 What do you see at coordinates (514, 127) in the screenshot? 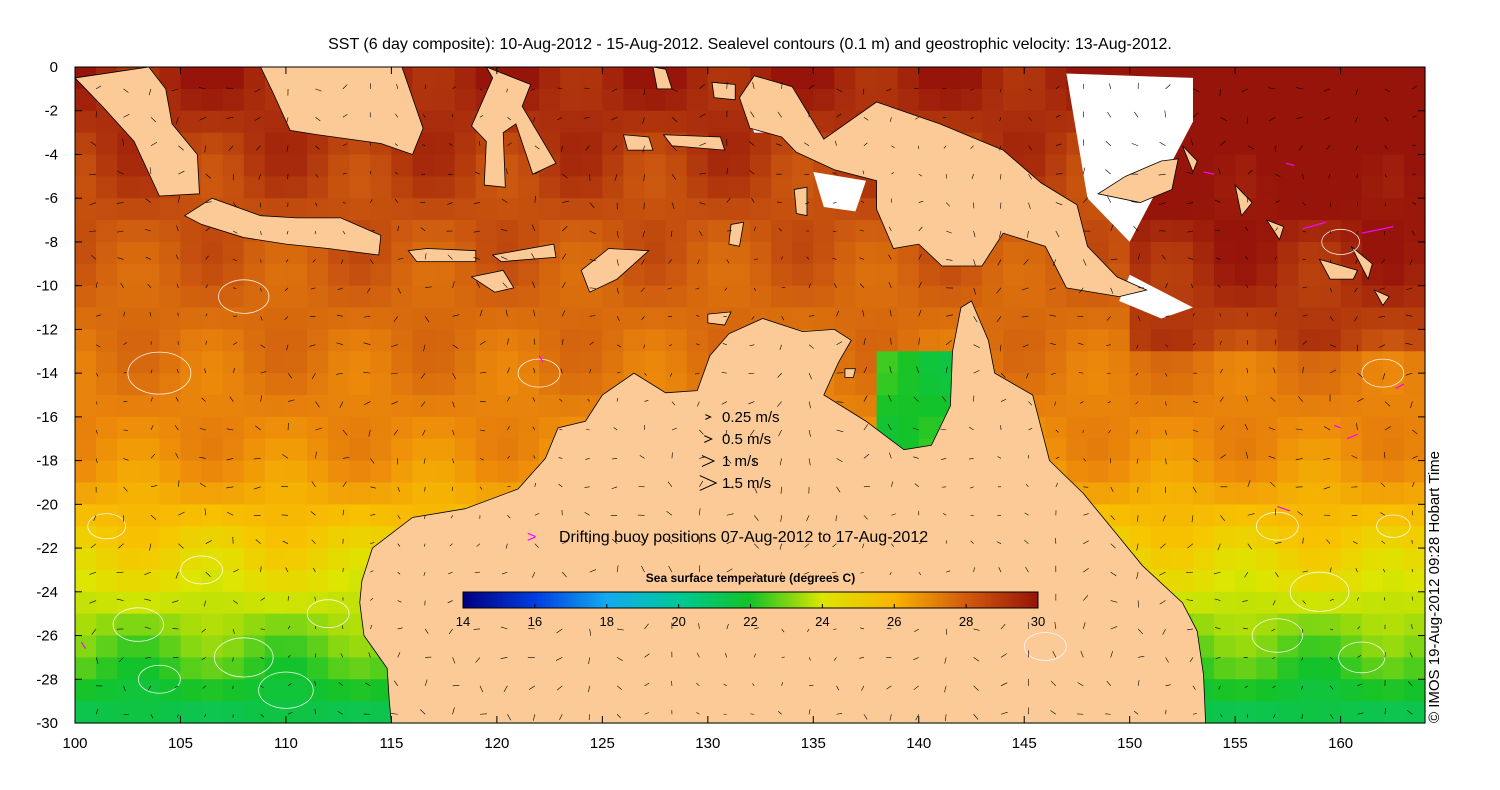
I see `sulawesi` at bounding box center [514, 127].